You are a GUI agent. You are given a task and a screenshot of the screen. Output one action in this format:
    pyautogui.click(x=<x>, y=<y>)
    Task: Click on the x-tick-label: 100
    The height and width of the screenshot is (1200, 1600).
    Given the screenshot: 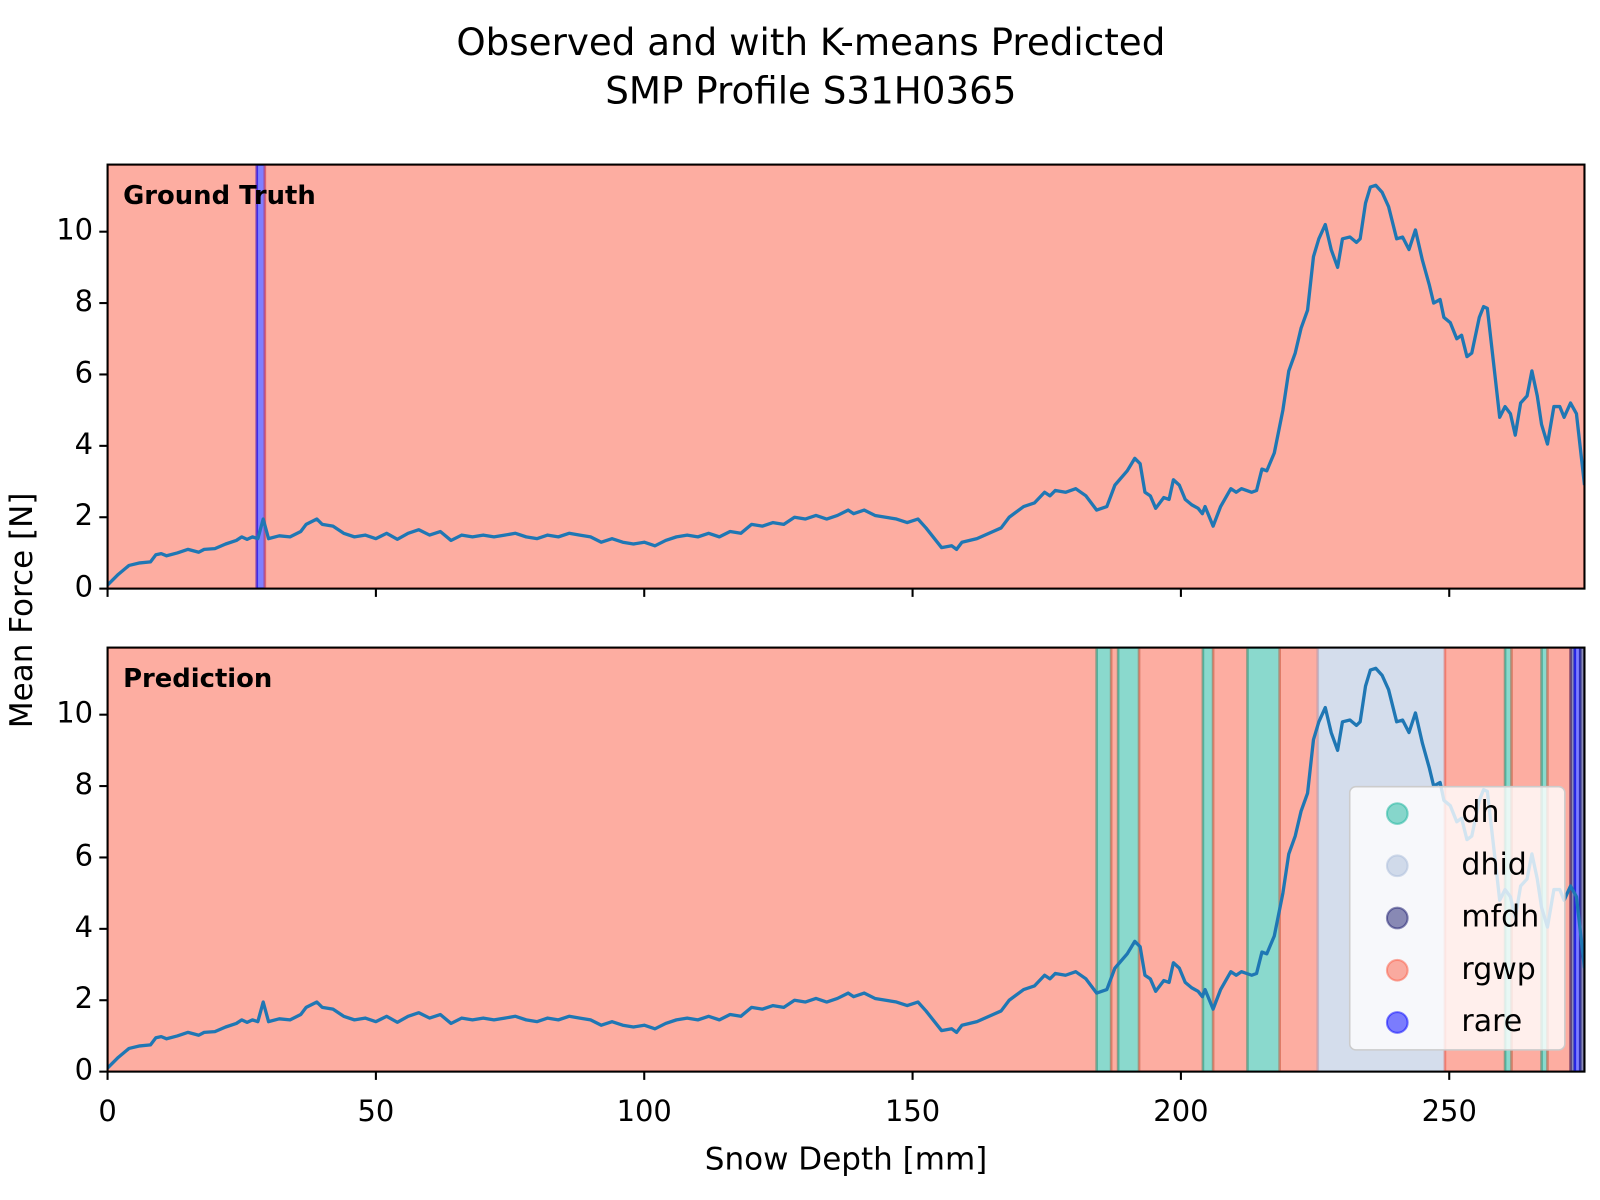 What is the action you would take?
    pyautogui.click(x=644, y=1111)
    